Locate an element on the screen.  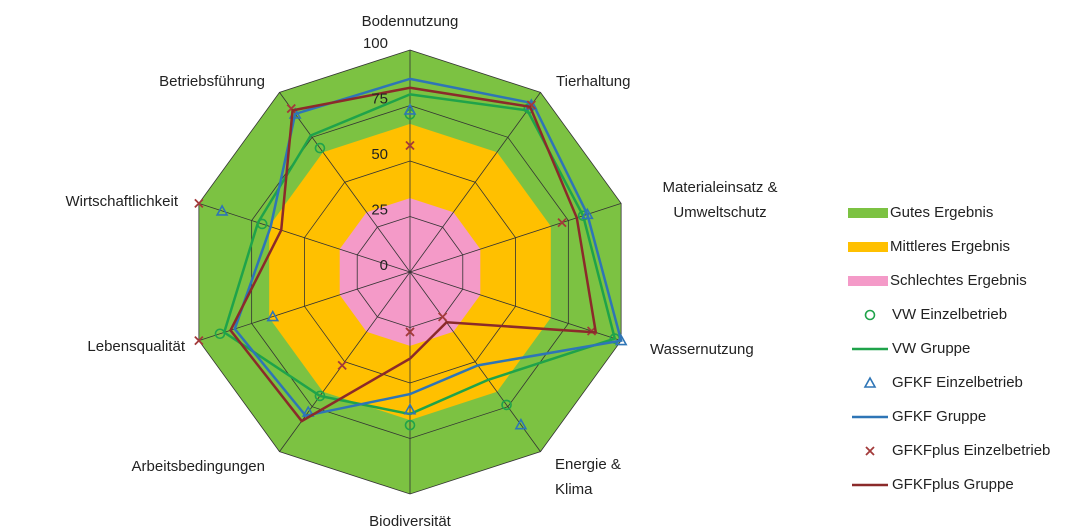
category-label: Arbeitsbedingungen is located at coordinates (198, 466).